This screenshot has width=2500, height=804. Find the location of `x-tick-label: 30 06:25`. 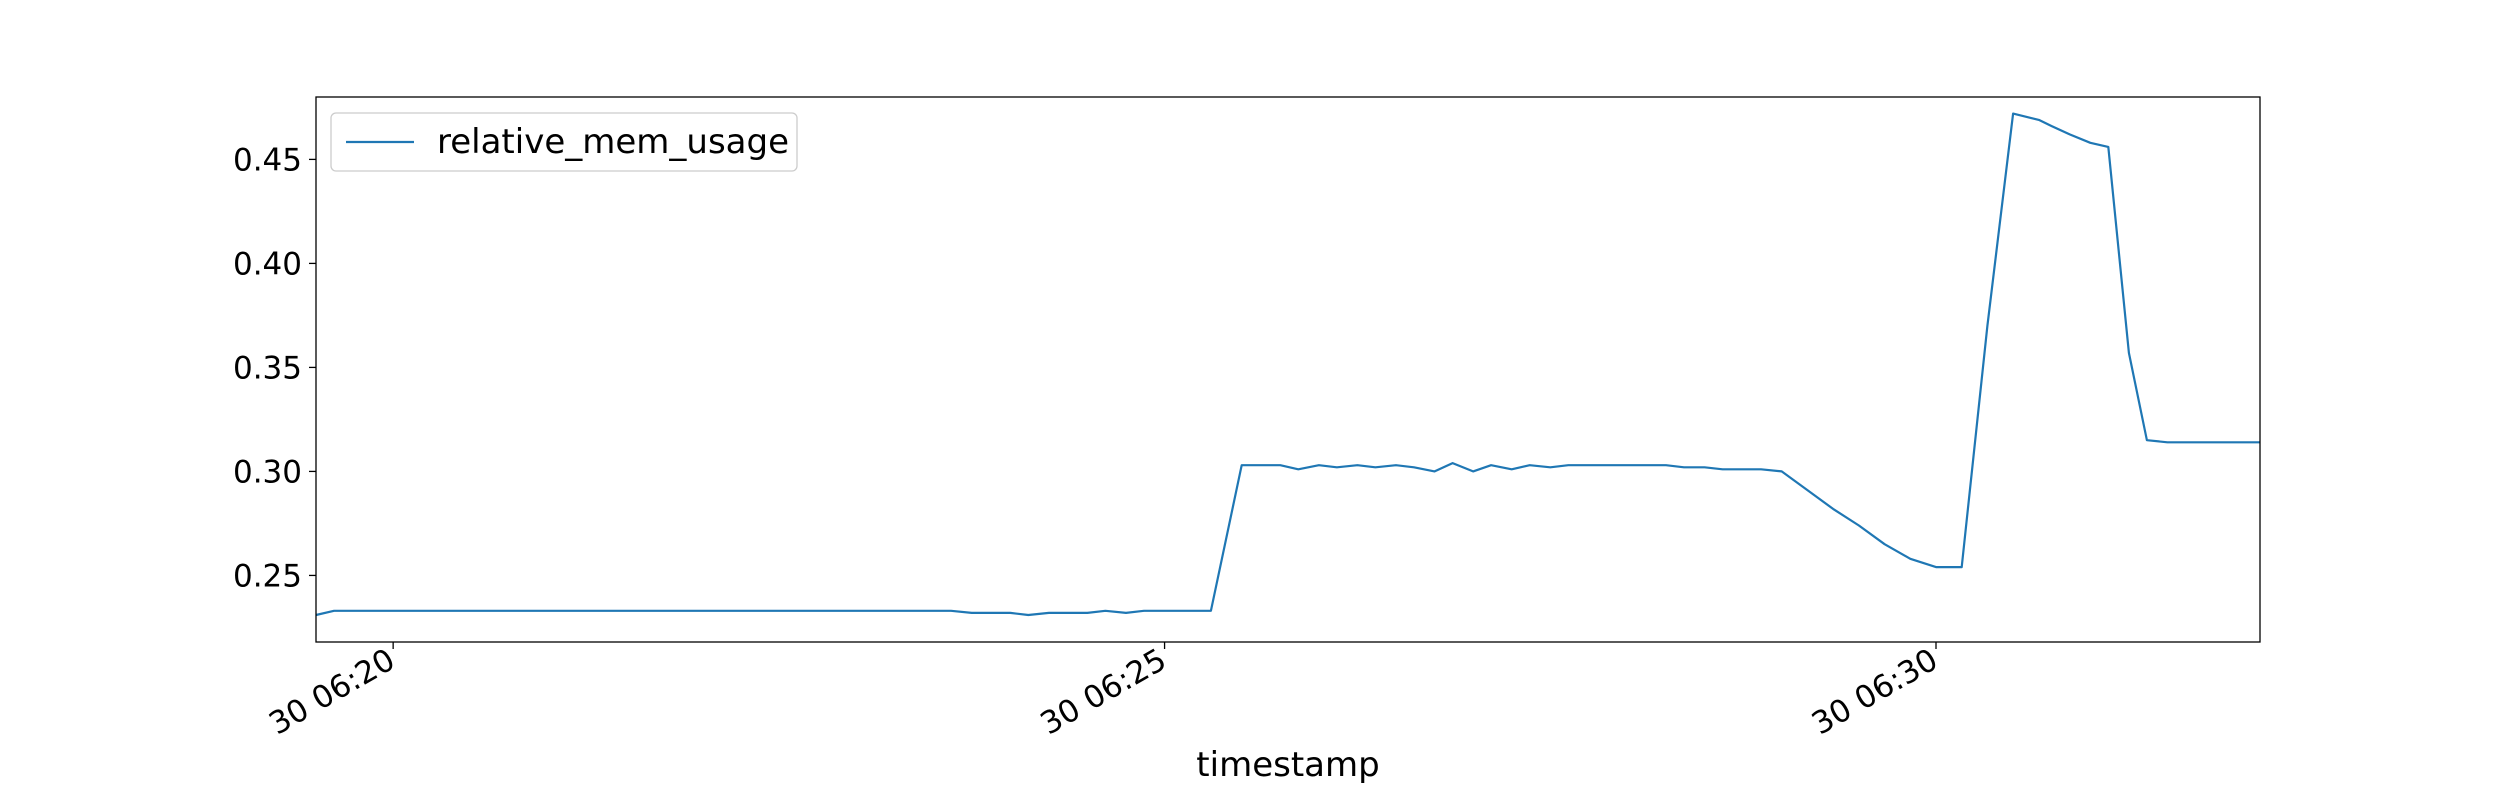

x-tick-label: 30 06:25 is located at coordinates (1104, 692).